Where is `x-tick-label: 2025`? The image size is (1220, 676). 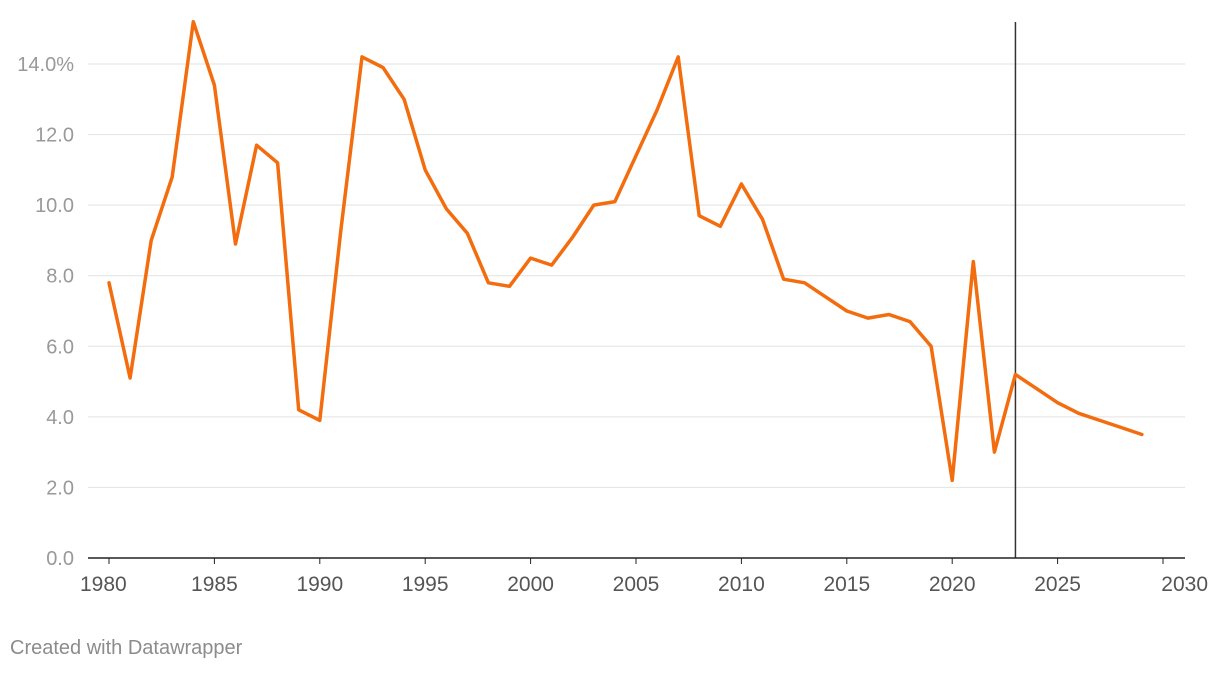 x-tick-label: 2025 is located at coordinates (1057, 584).